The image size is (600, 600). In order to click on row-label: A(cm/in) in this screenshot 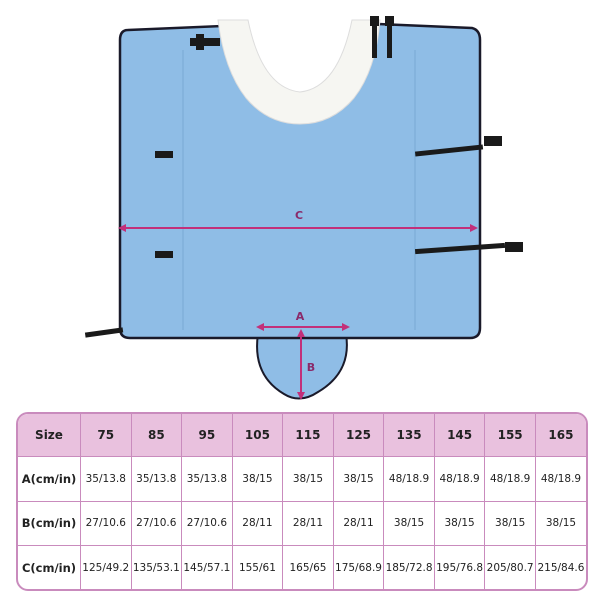, I will do `click(49, 479)`.